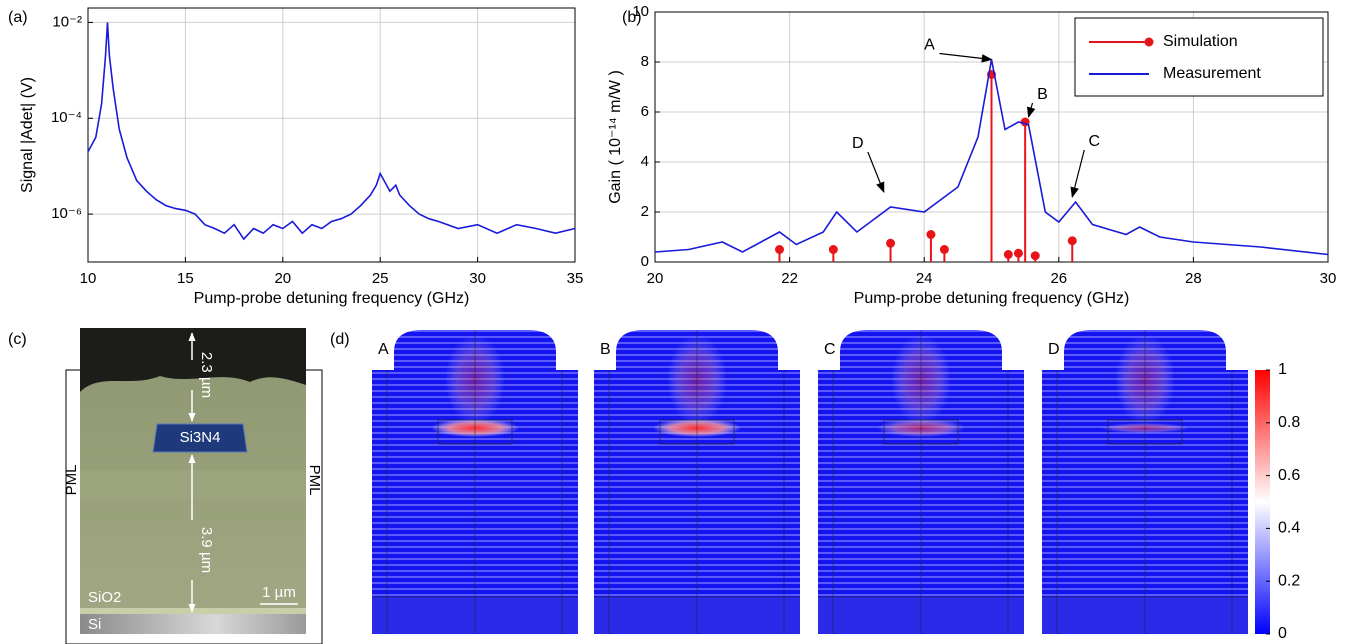  What do you see at coordinates (1289, 580) in the screenshot?
I see `colorbar-tick-label: 0.2` at bounding box center [1289, 580].